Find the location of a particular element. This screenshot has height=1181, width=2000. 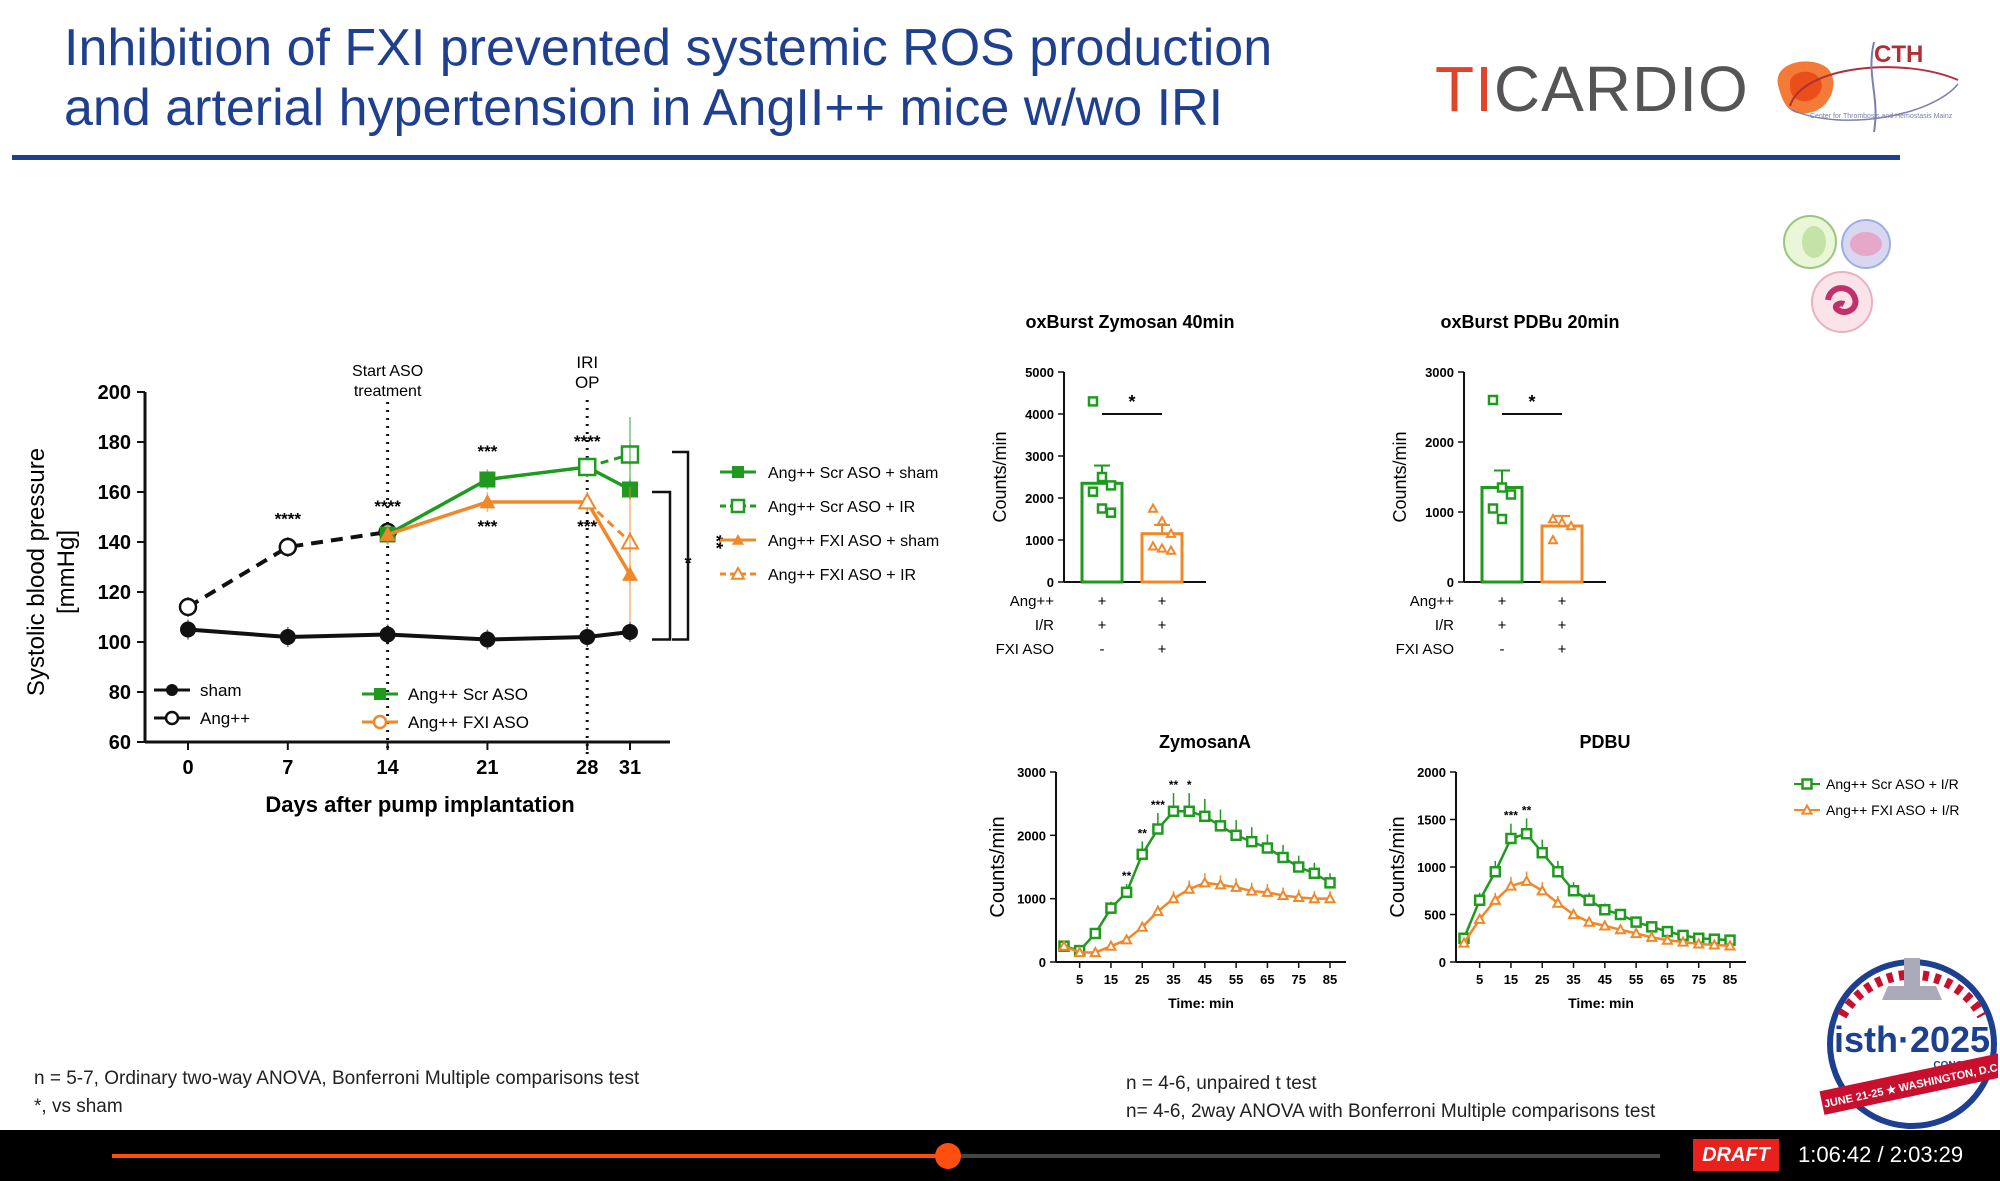

stars-fxi-day21: *** is located at coordinates (487, 526).